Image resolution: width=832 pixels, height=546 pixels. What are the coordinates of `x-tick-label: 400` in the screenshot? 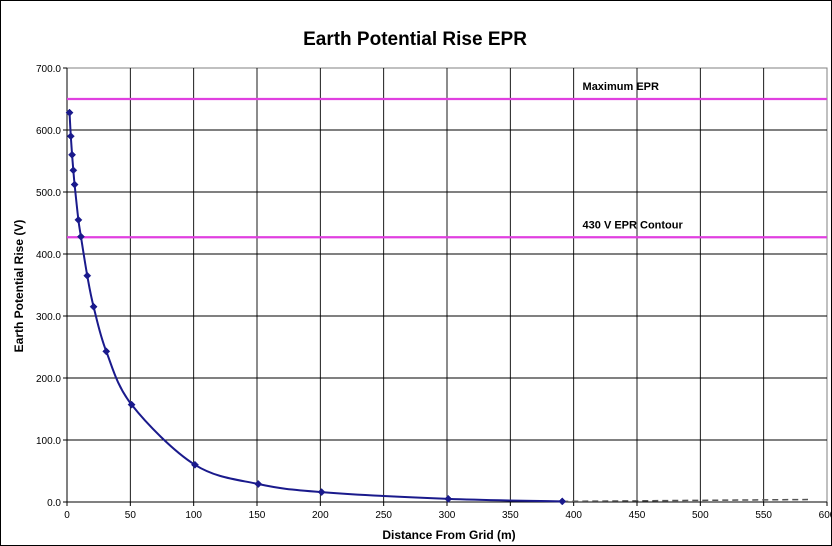 It's located at (573, 515).